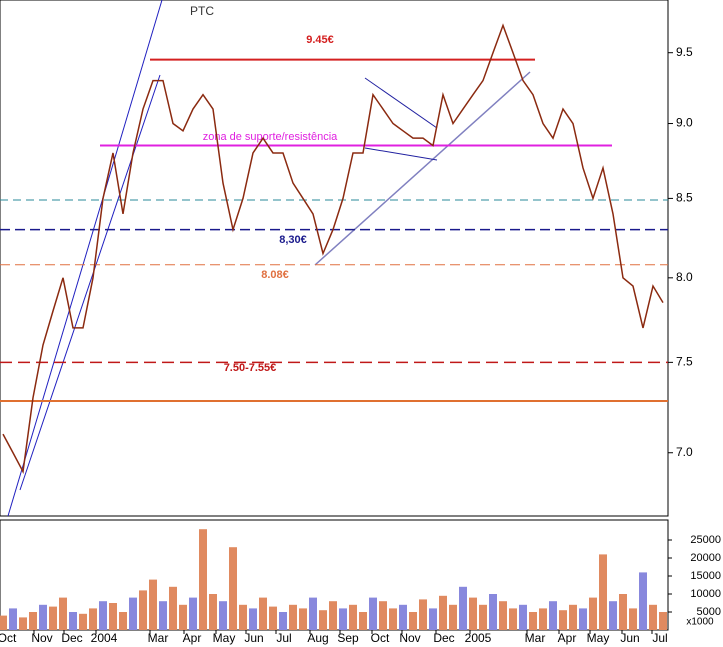 This screenshot has width=723, height=647. What do you see at coordinates (684, 362) in the screenshot?
I see `y-tick-label: 7.5` at bounding box center [684, 362].